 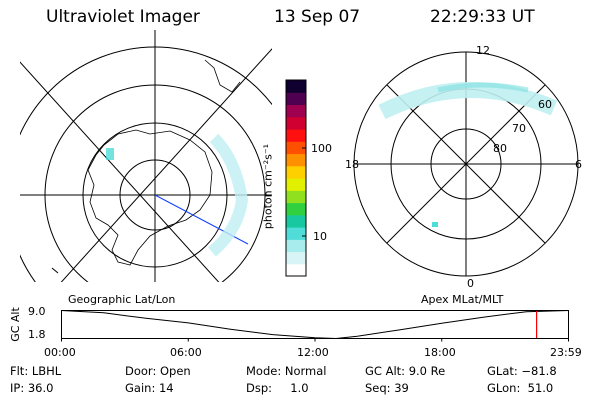 I want to click on altitude-series-line, so click(x=315, y=325).